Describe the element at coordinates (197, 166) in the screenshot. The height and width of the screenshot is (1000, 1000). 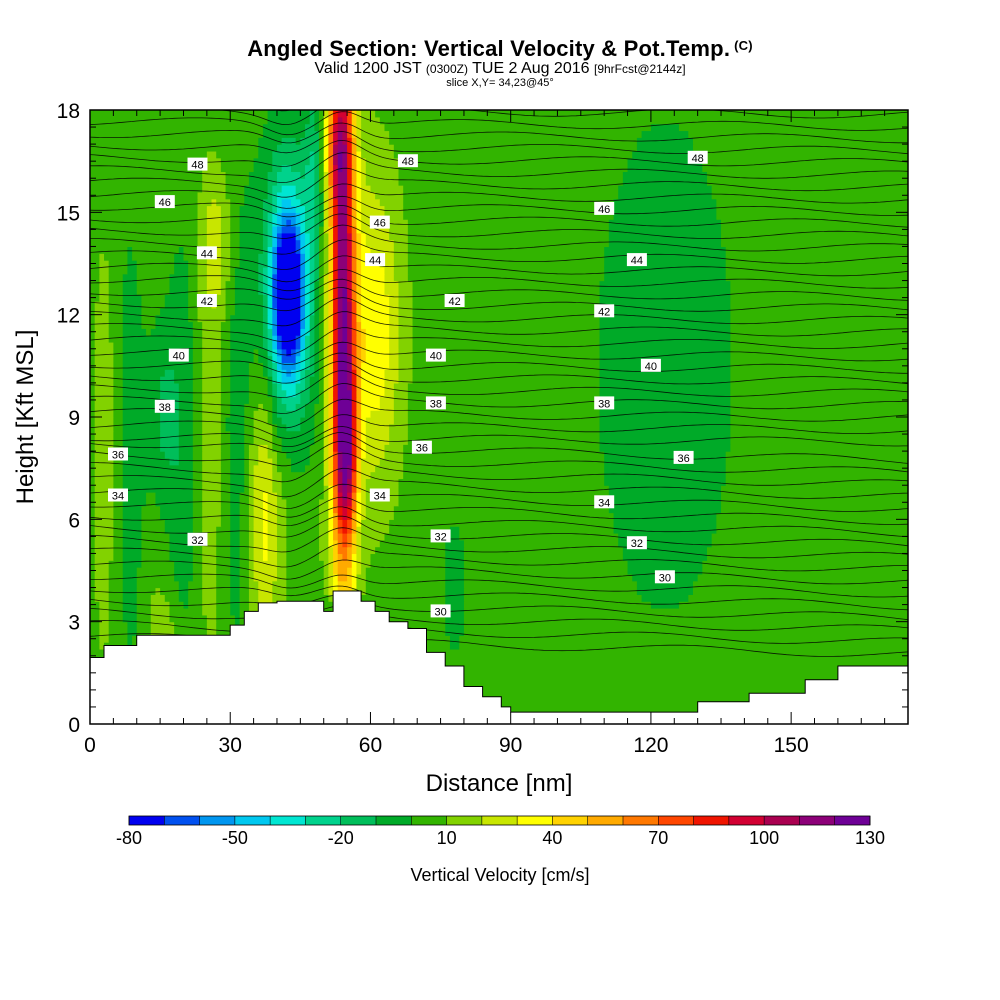
I see `pot-temp-label-text: 48` at that location.